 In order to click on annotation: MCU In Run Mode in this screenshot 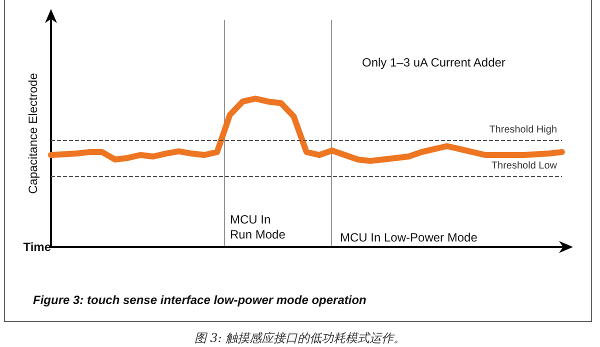, I will do `click(258, 227)`.